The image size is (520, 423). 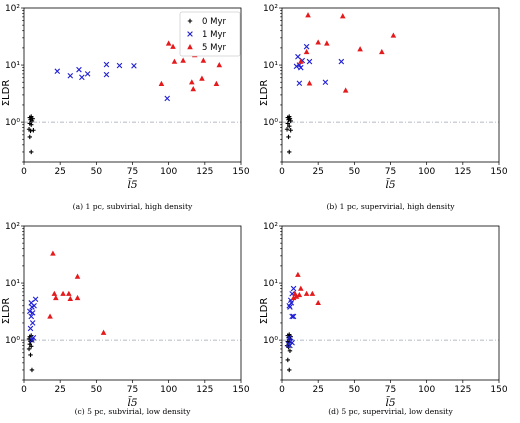 What do you see at coordinates (168, 390) in the screenshot?
I see `x-tick-label: 100` at bounding box center [168, 390].